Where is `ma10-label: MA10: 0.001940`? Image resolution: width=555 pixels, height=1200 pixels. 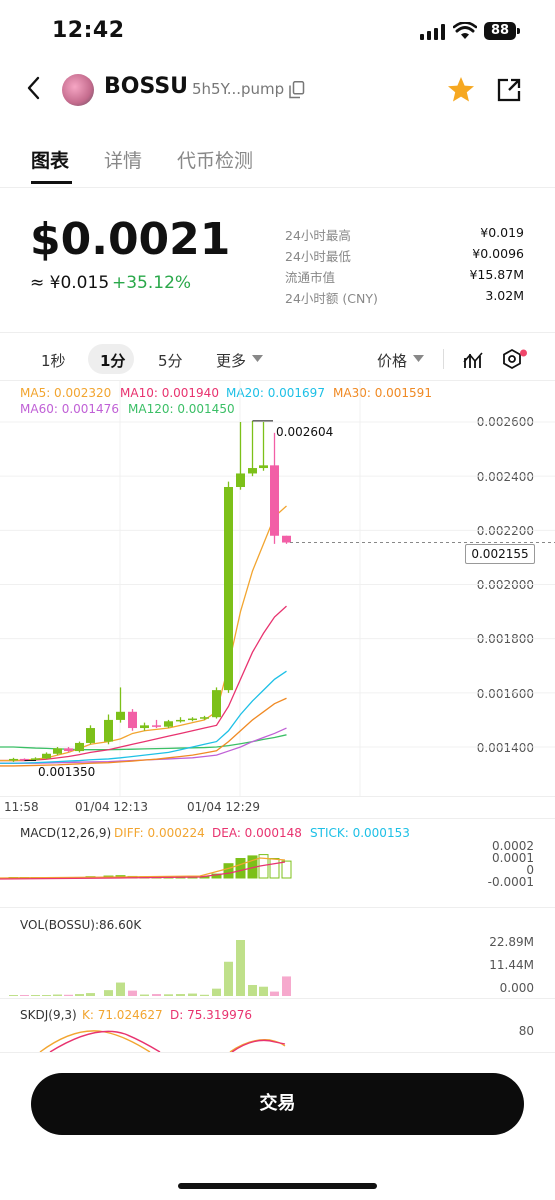
ma10-label: MA10: 0.001940 is located at coordinates (169, 393).